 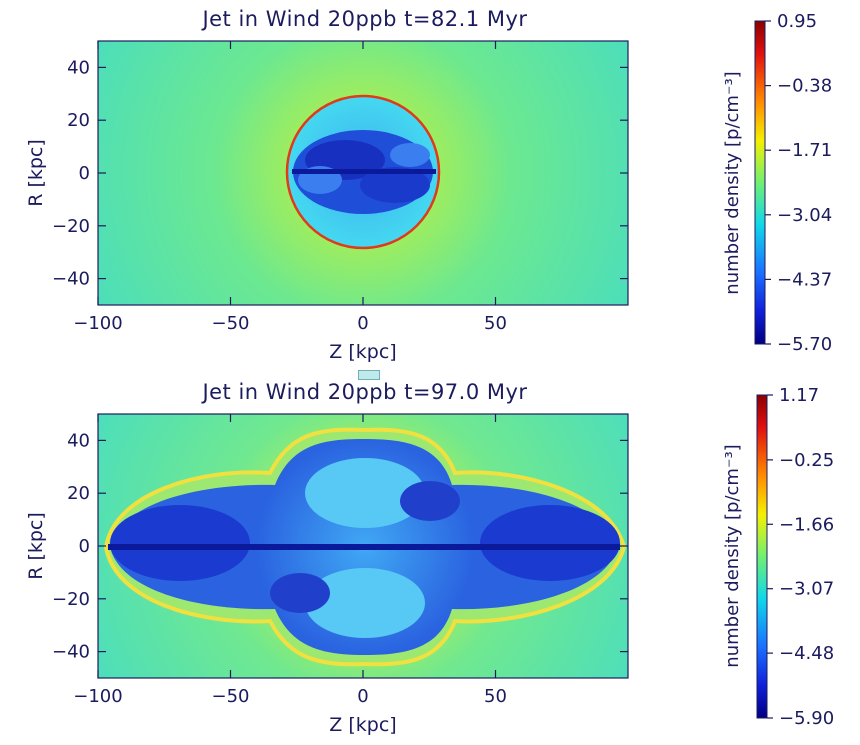 I want to click on colorbar-tick-label: −3.04, so click(x=804, y=215).